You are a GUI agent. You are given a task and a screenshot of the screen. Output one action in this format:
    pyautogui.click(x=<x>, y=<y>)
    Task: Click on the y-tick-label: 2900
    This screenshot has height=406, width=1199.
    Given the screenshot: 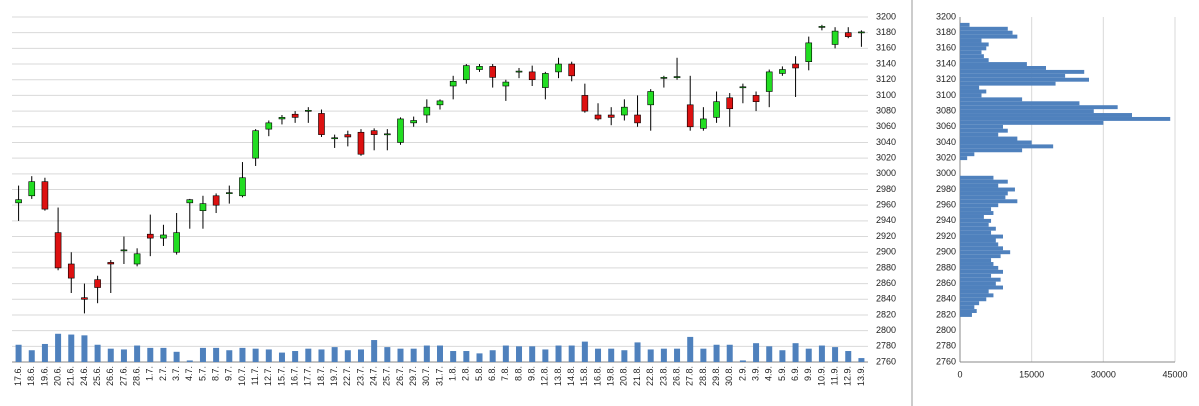 What is the action you would take?
    pyautogui.click(x=946, y=252)
    